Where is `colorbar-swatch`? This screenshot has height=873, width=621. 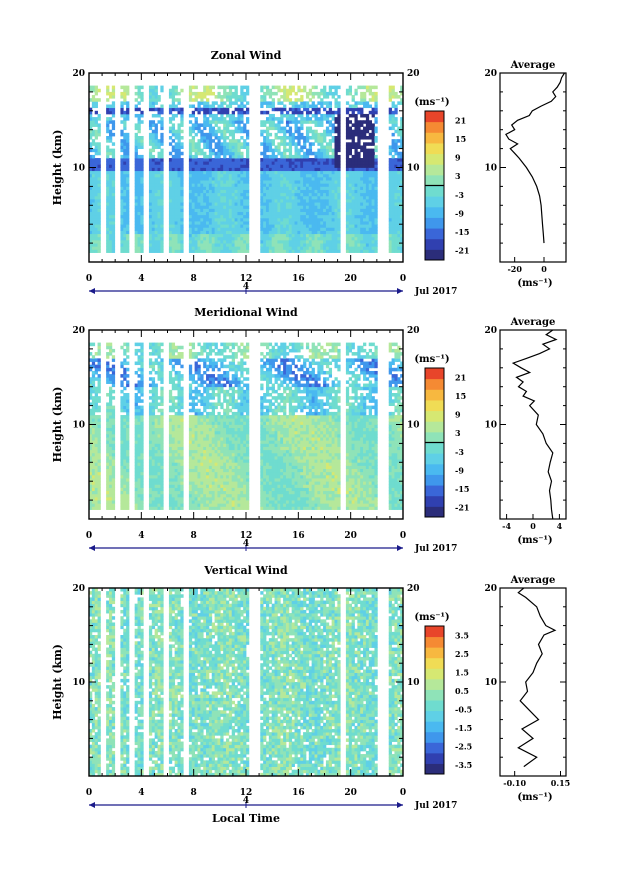 colorbar-swatch is located at coordinates (434, 191).